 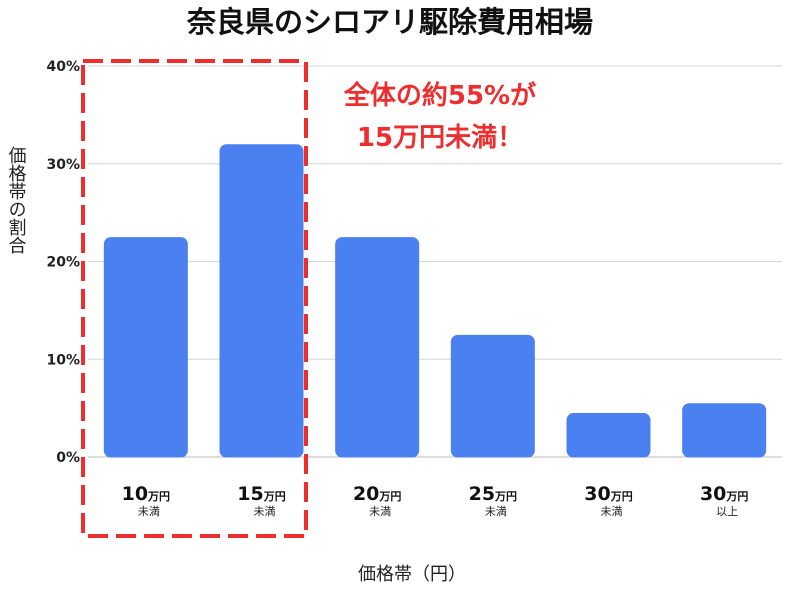 I want to click on x-tick-label: 20万円, so click(x=377, y=494).